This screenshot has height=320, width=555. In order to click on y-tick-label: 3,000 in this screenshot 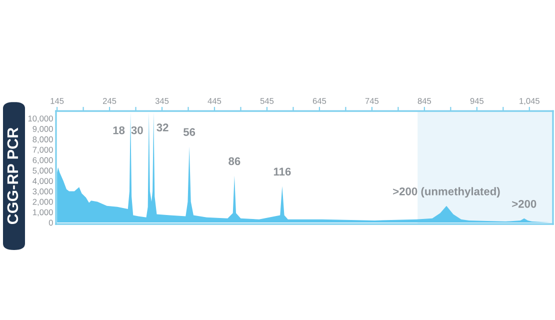, I will do `click(42, 192)`.